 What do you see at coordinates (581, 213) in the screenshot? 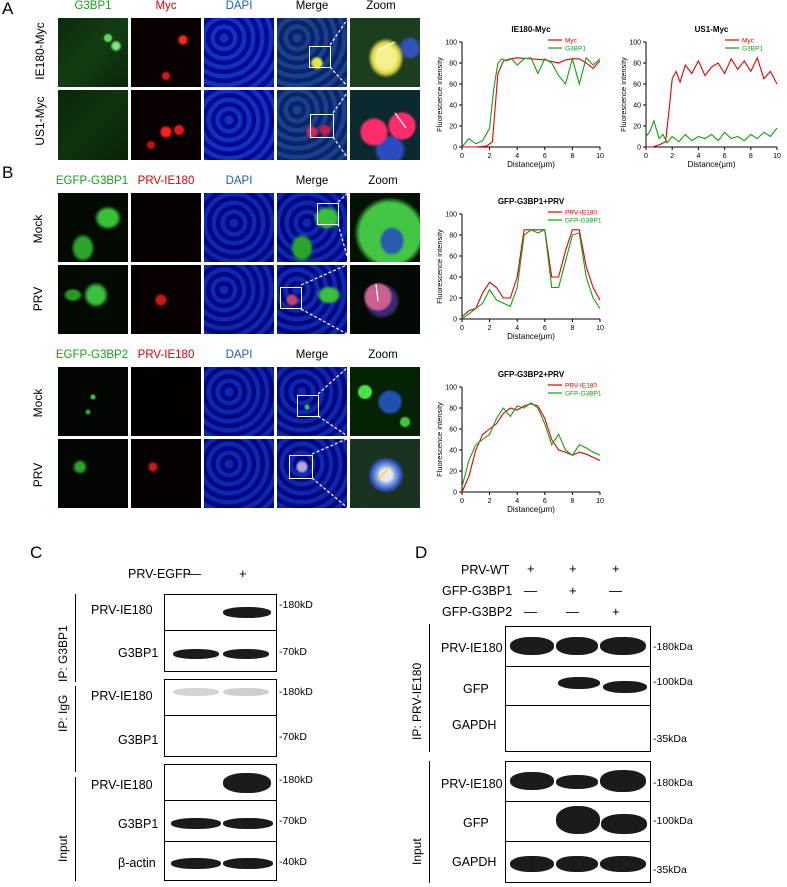
I see `legend-label: PRV-IE180` at bounding box center [581, 213].